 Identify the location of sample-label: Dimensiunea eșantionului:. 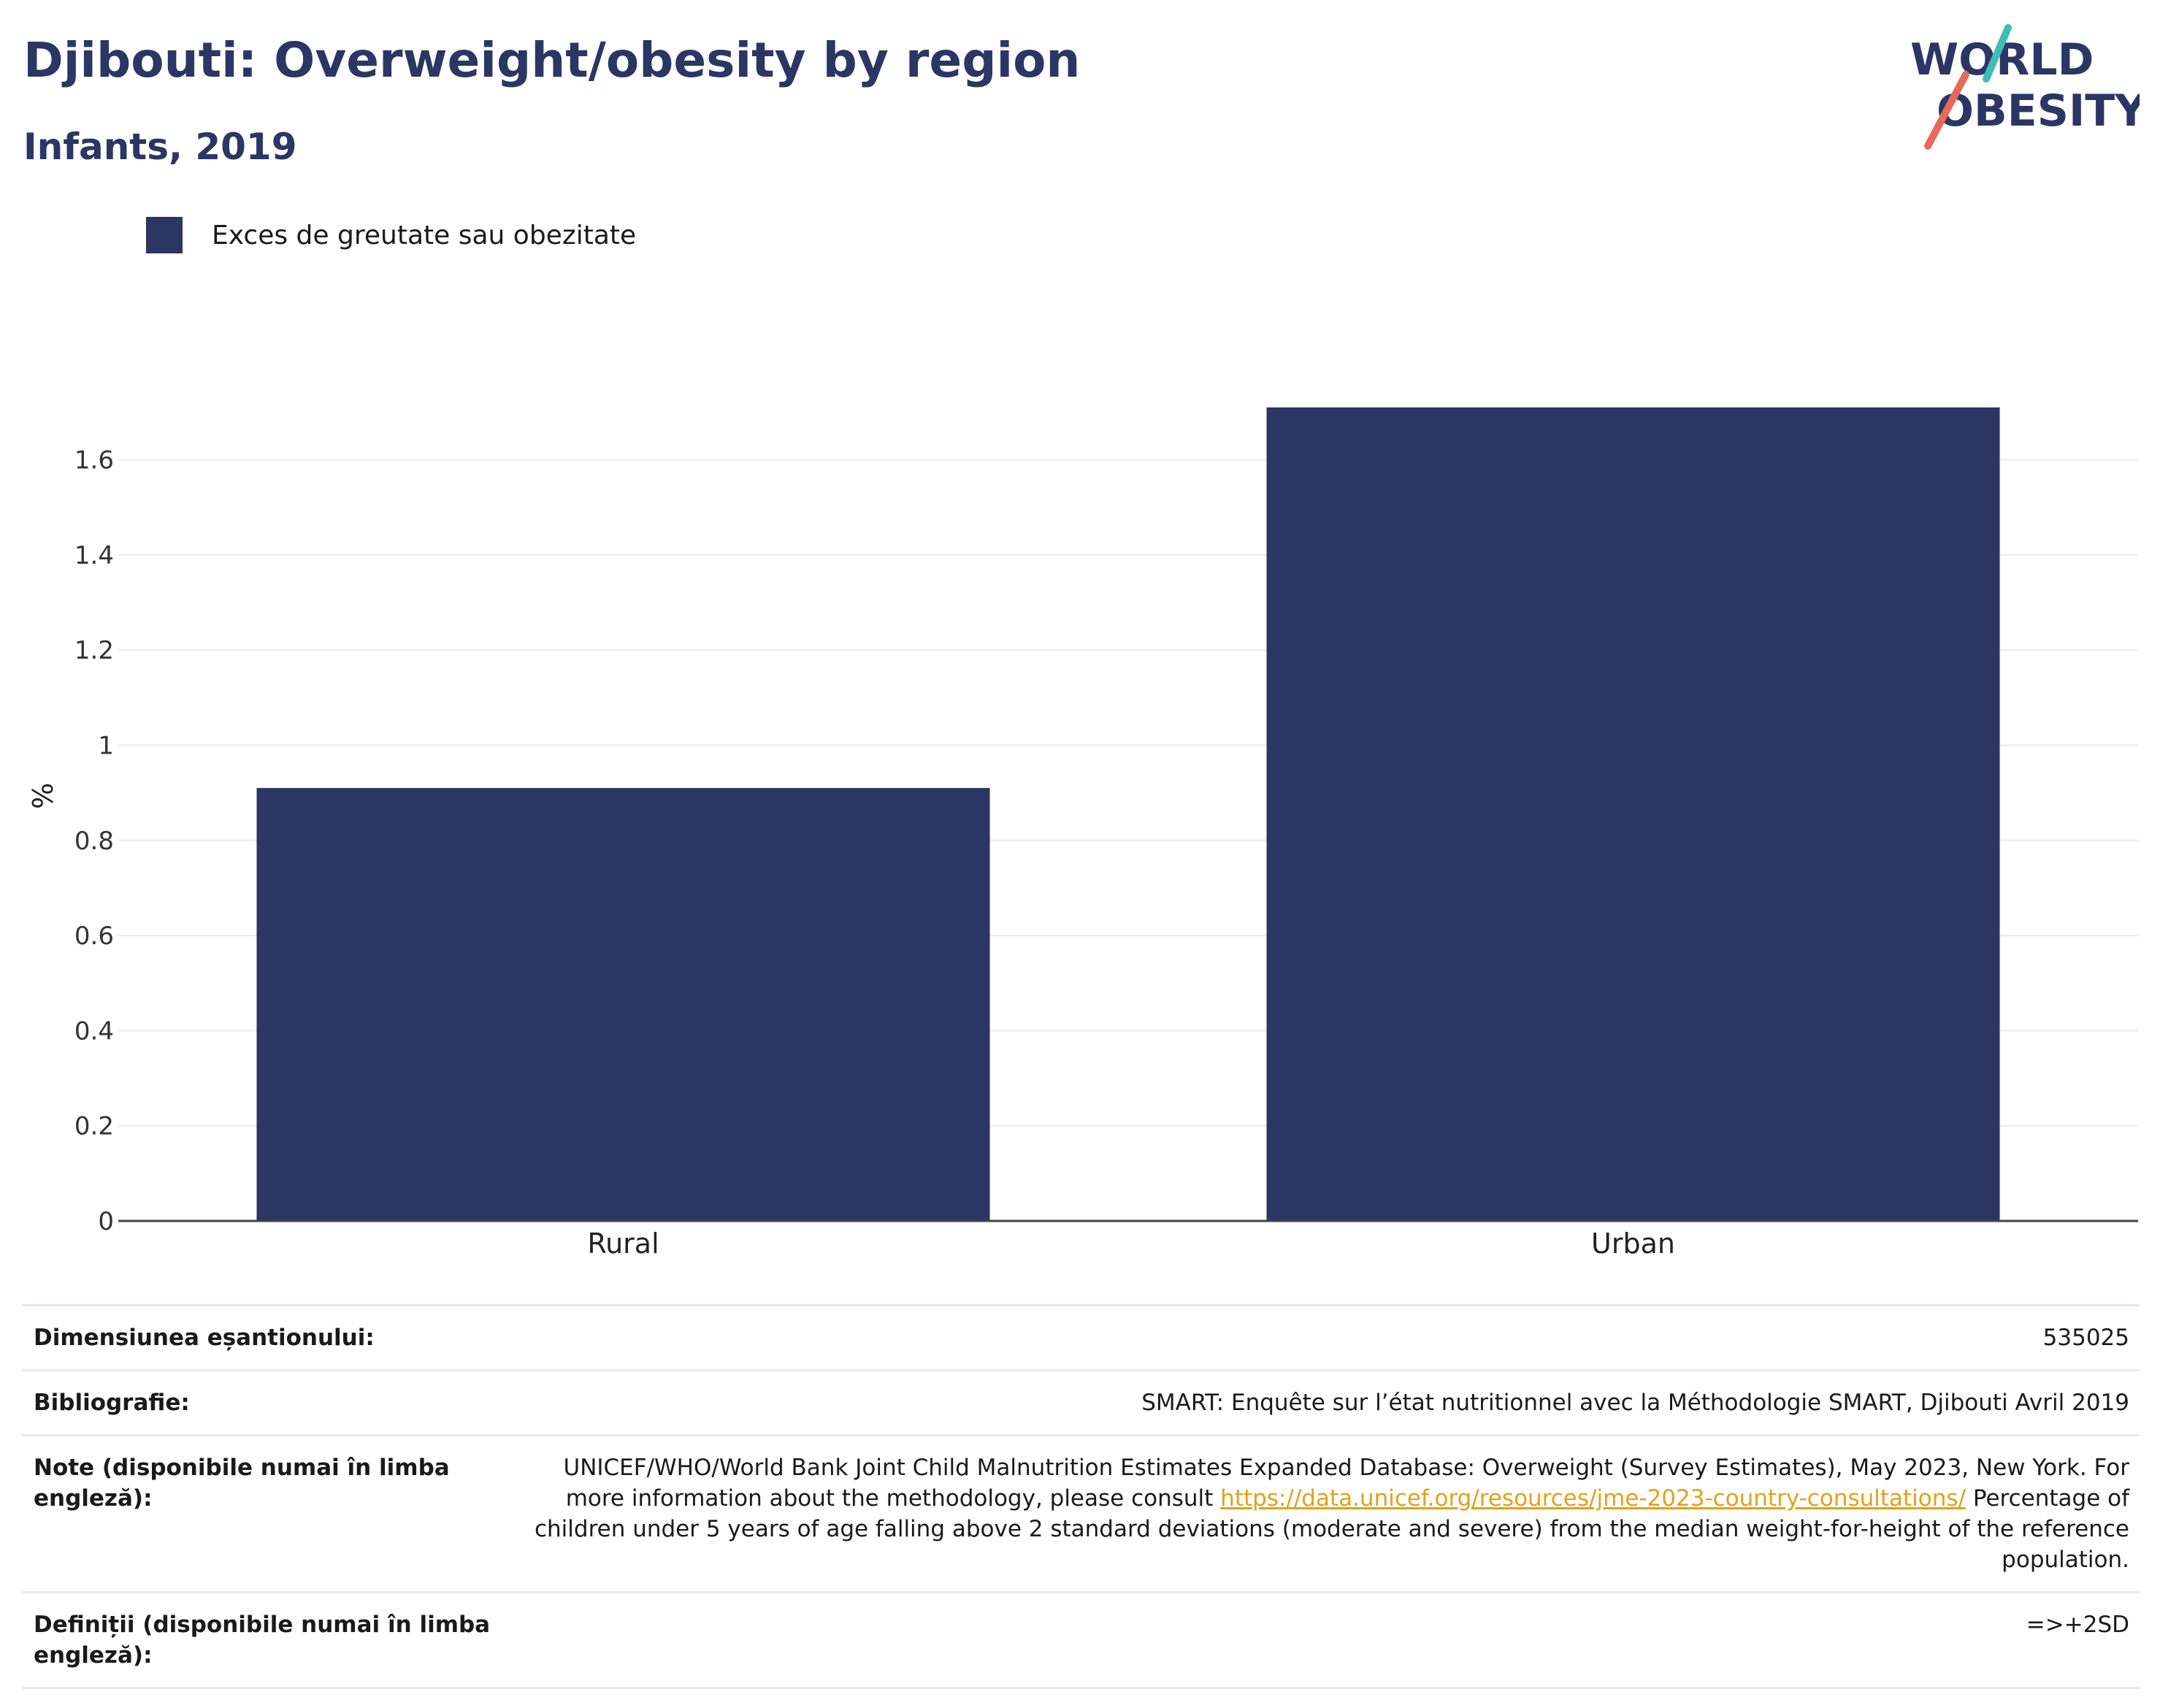
(204, 1338).